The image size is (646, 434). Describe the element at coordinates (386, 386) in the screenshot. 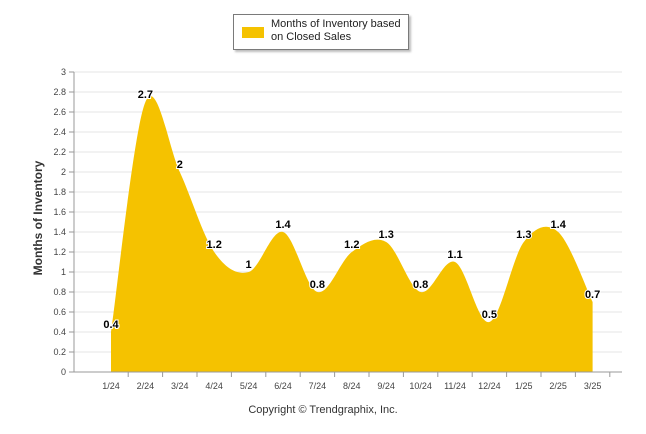

I see `x-tick-label: 9/24` at that location.